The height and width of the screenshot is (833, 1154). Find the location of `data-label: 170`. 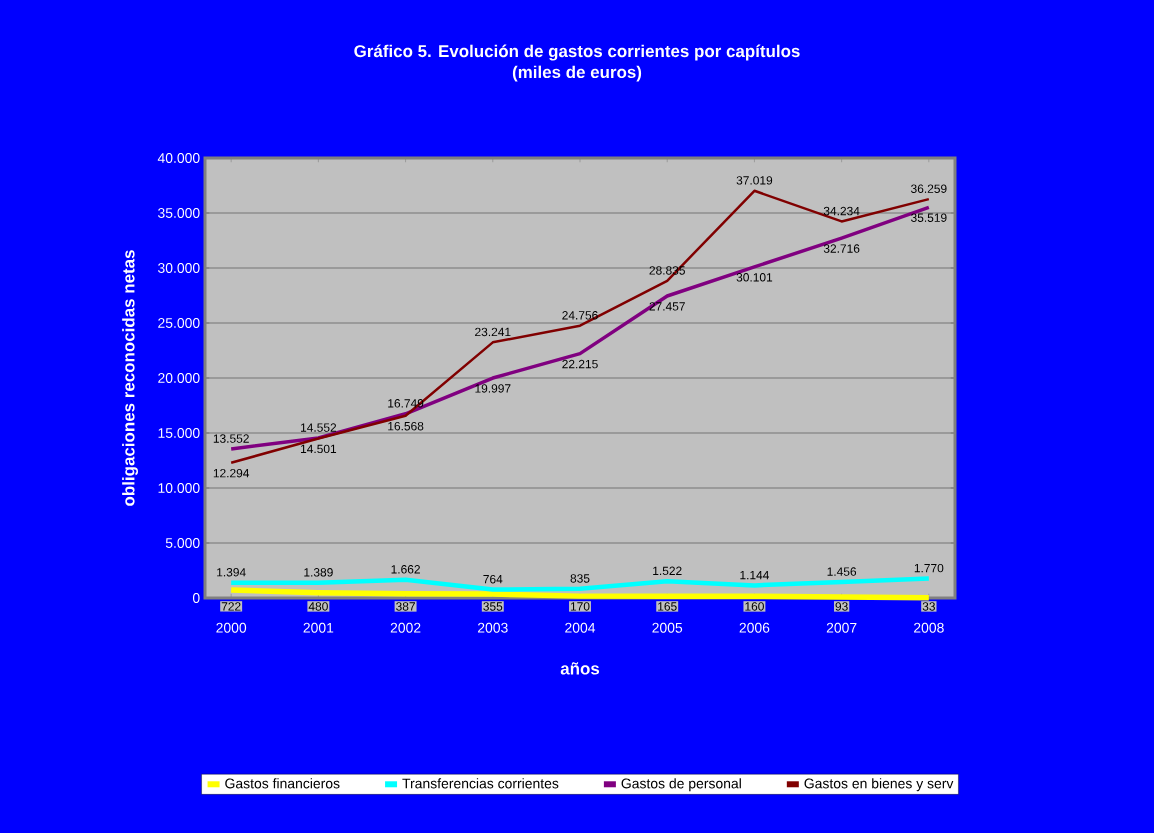

data-label: 170 is located at coordinates (580, 606).